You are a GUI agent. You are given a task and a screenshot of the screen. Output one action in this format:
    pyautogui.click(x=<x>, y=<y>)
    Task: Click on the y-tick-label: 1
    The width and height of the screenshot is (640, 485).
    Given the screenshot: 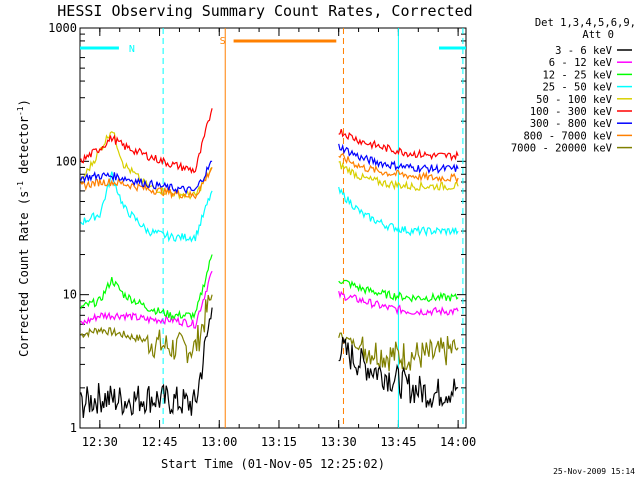 What is the action you would take?
    pyautogui.click(x=73, y=428)
    